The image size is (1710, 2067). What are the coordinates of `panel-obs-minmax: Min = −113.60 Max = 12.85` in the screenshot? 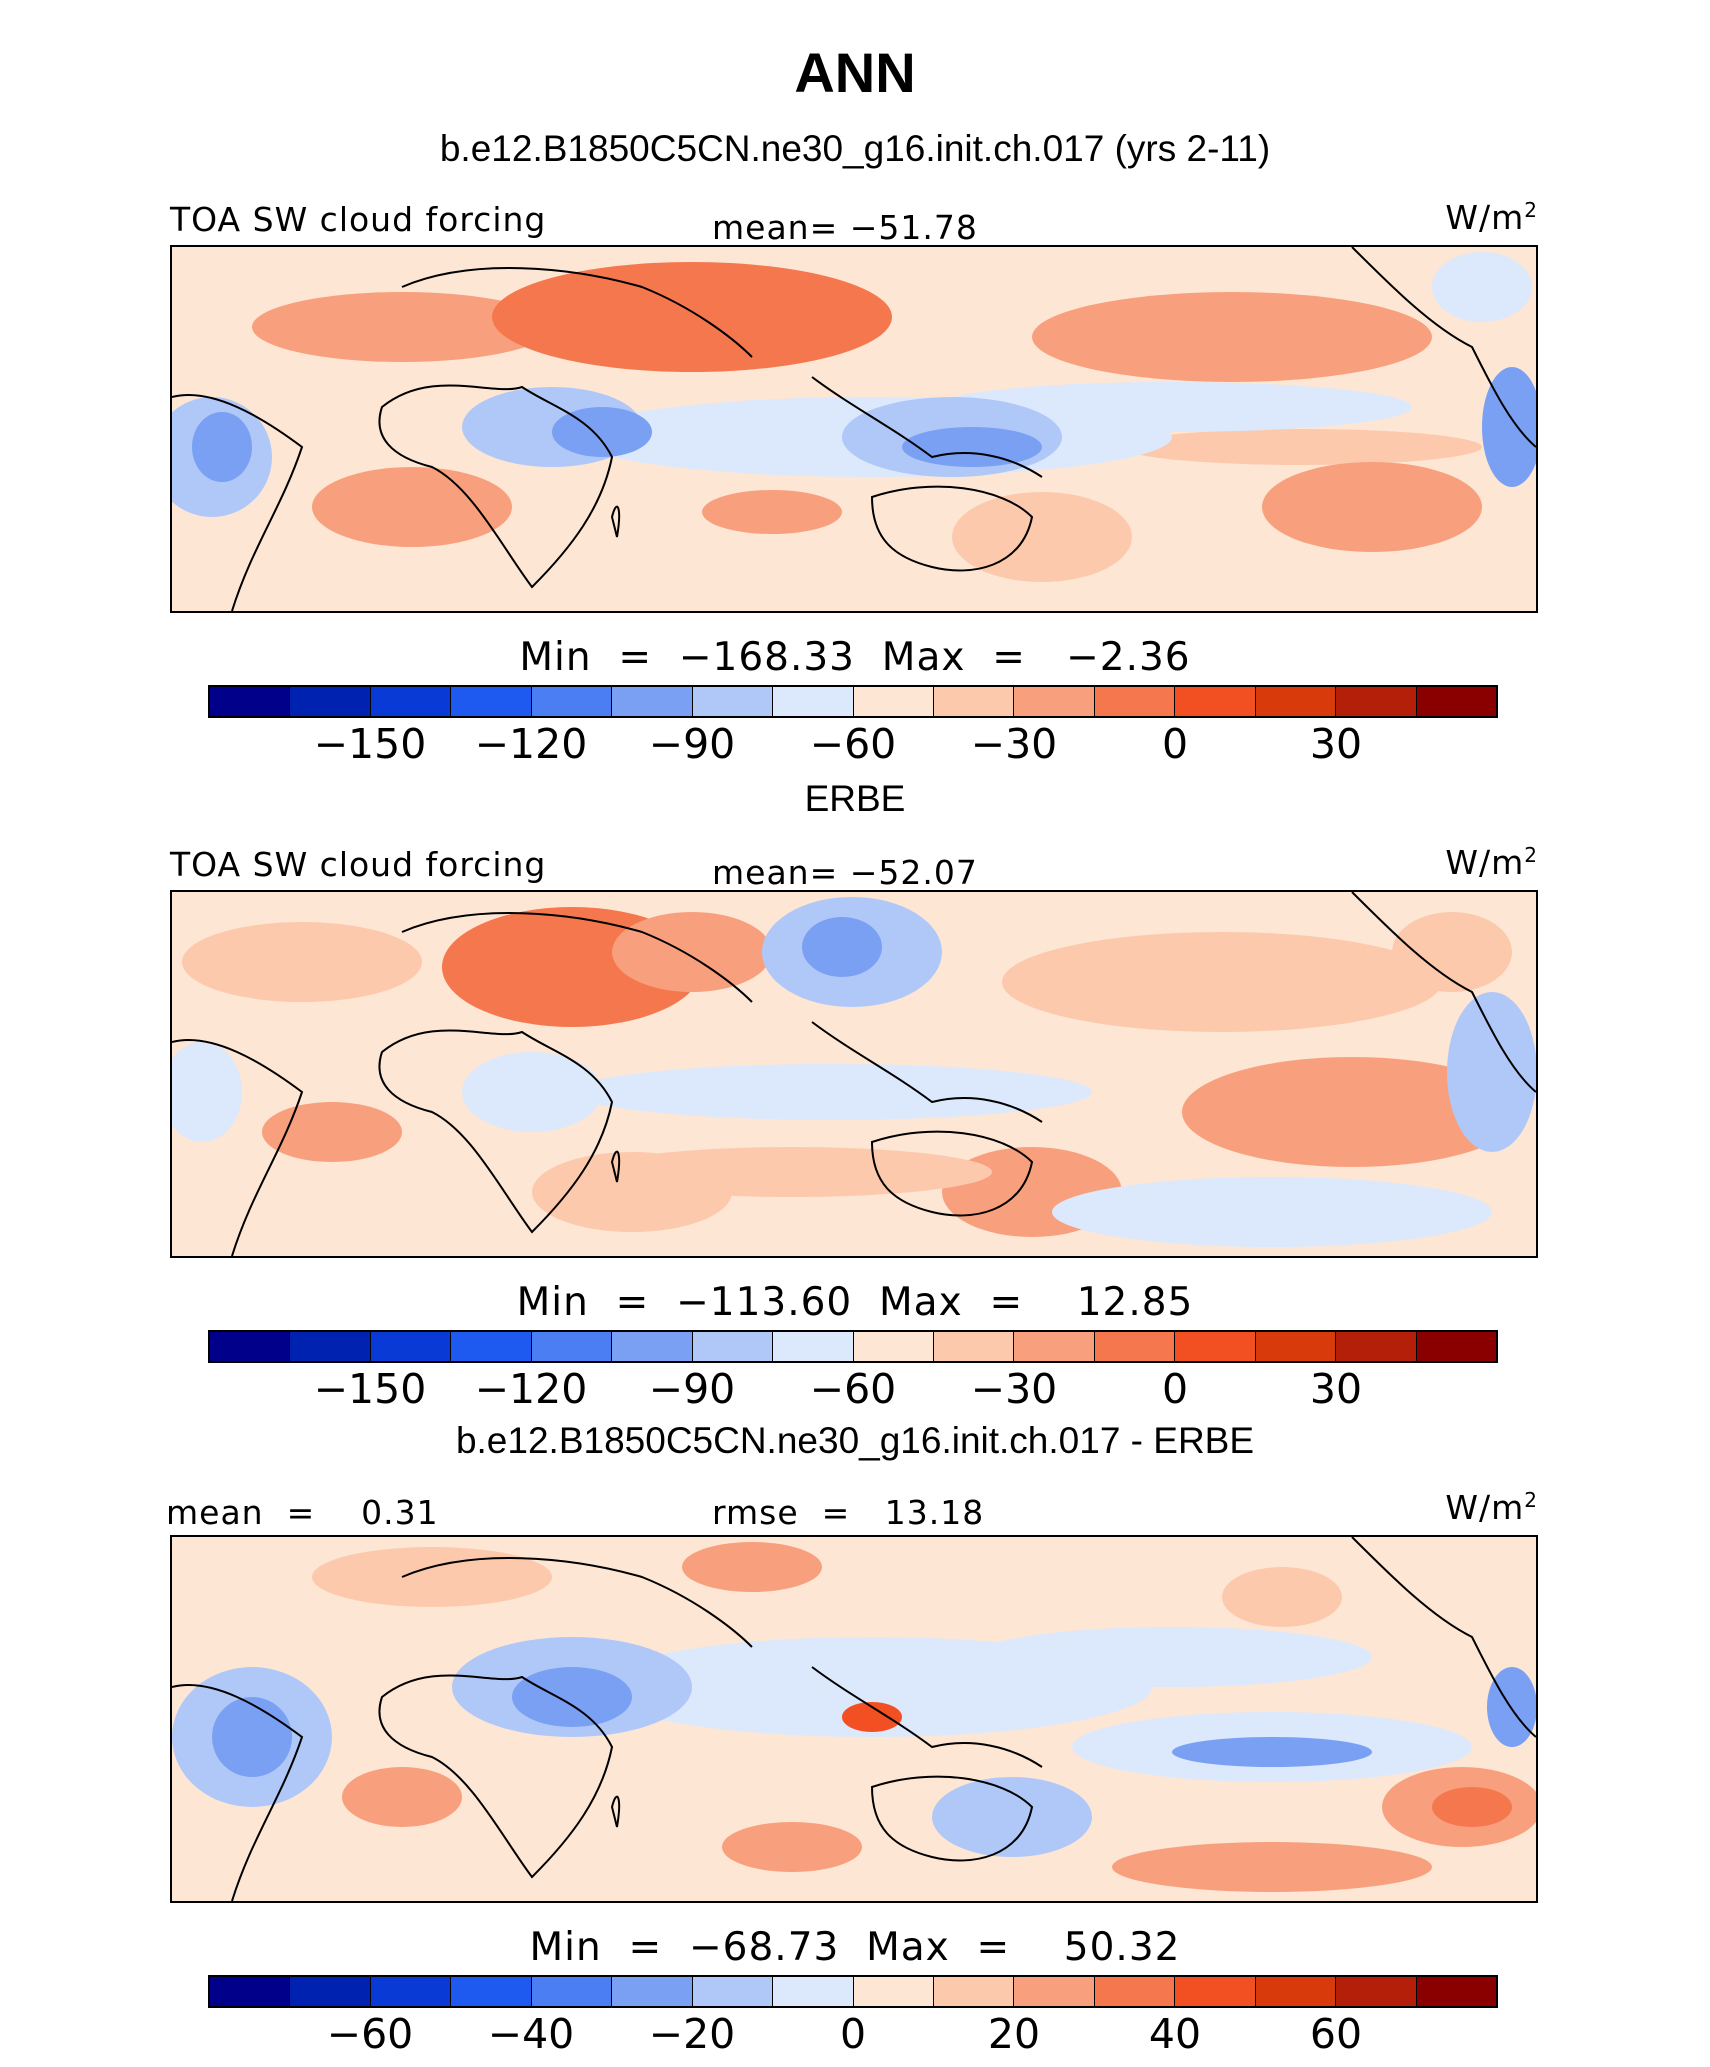 It's located at (855, 1302).